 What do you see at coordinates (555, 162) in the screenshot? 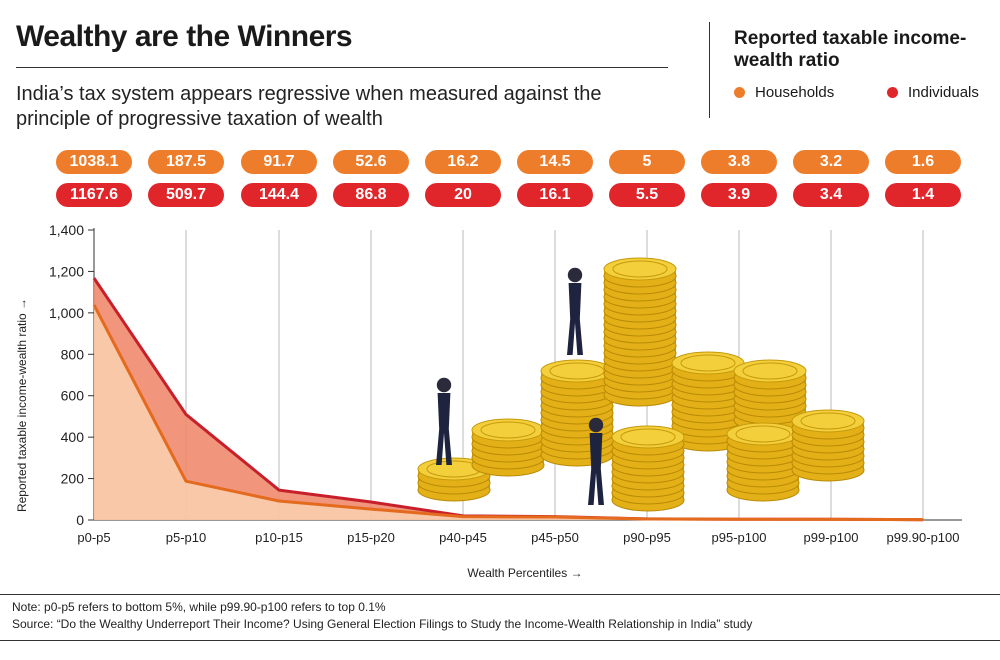
I see `value-pill-households: 14.5` at bounding box center [555, 162].